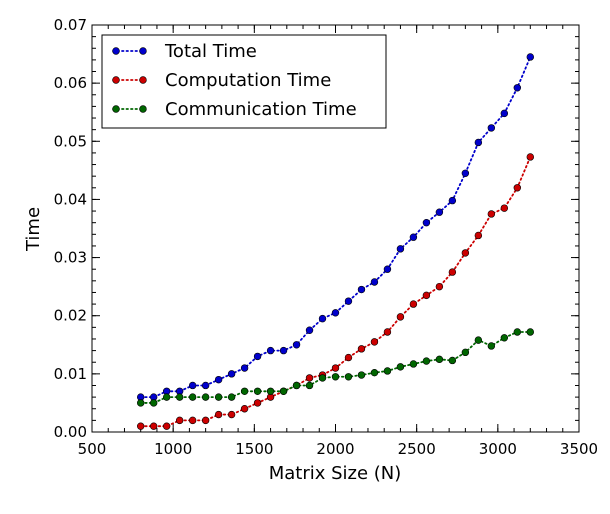 The image size is (610, 514). Describe the element at coordinates (417, 449) in the screenshot. I see `x-tick-label: 2500` at that location.